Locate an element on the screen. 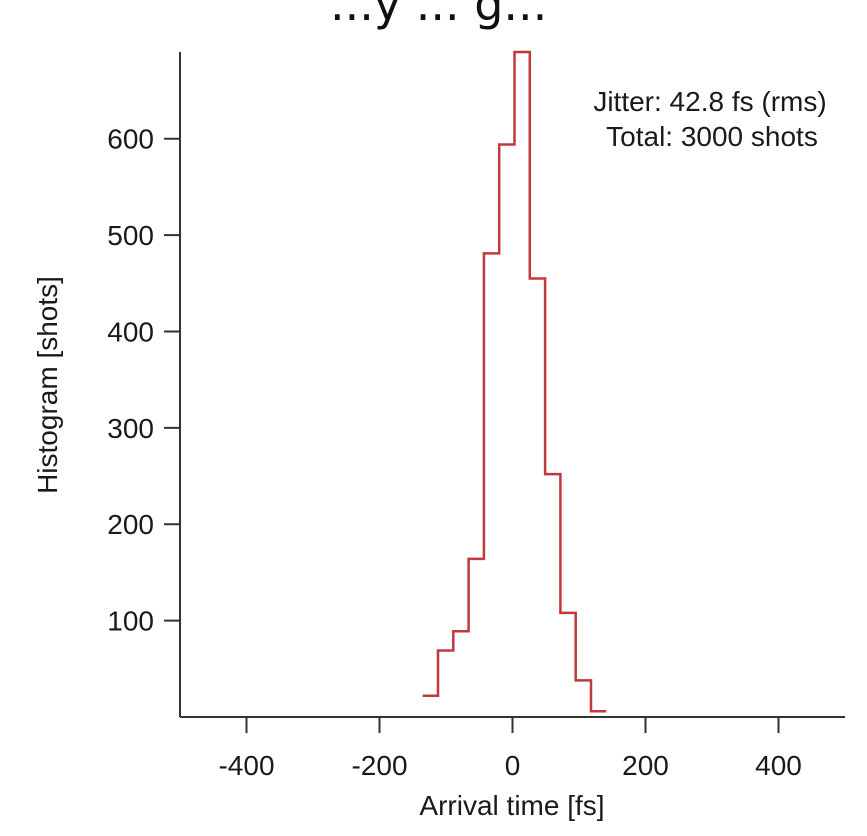 The width and height of the screenshot is (867, 836). y-tick-label: 300 is located at coordinates (130, 428).